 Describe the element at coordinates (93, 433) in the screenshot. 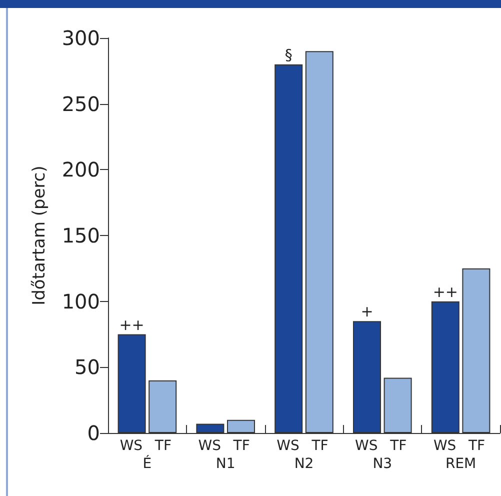

I see `y-tick-label: 0` at that location.